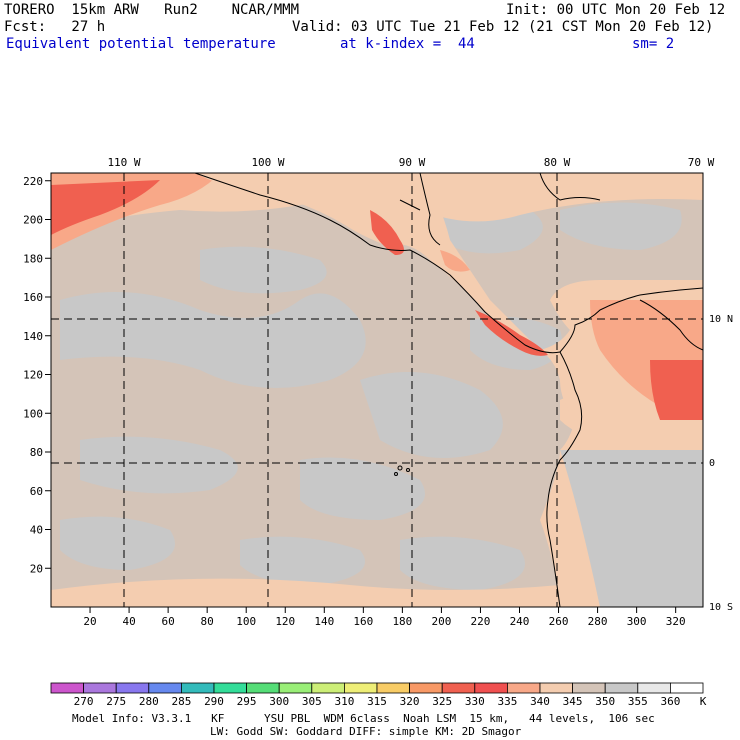 The width and height of the screenshot is (740, 740). I want to click on y-tick-label: 40, so click(36, 530).